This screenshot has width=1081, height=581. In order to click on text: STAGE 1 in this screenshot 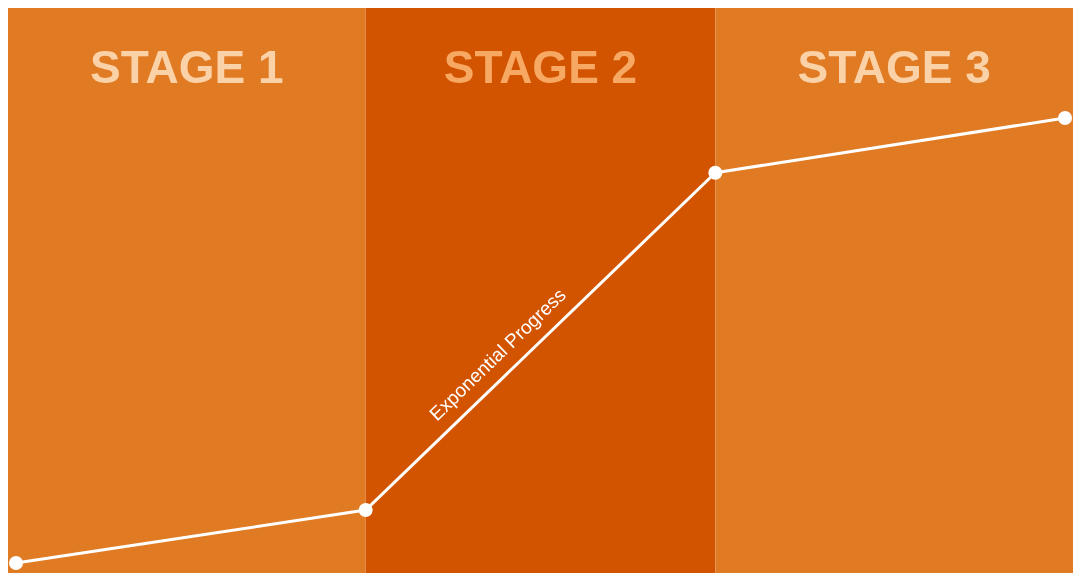, I will do `click(187, 67)`.